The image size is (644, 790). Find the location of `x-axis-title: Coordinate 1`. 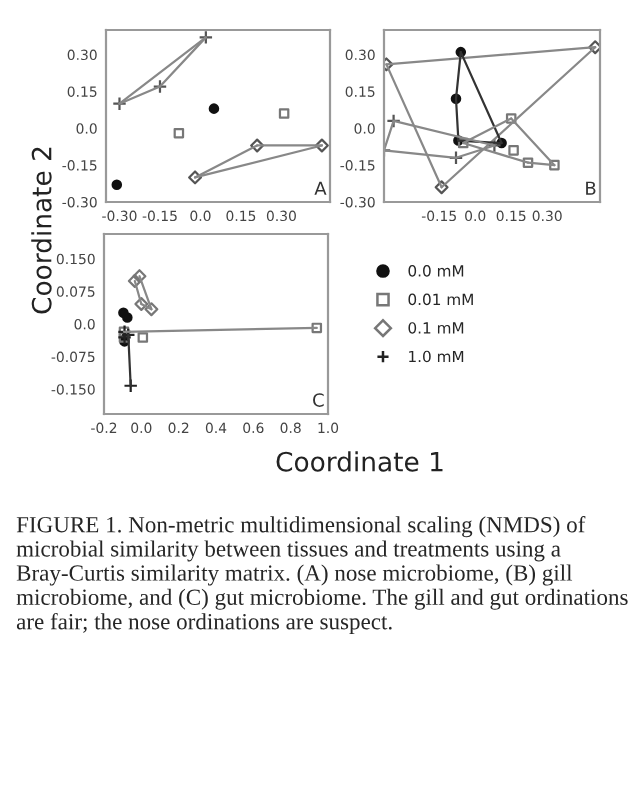

x-axis-title: Coordinate 1 is located at coordinates (359, 461).